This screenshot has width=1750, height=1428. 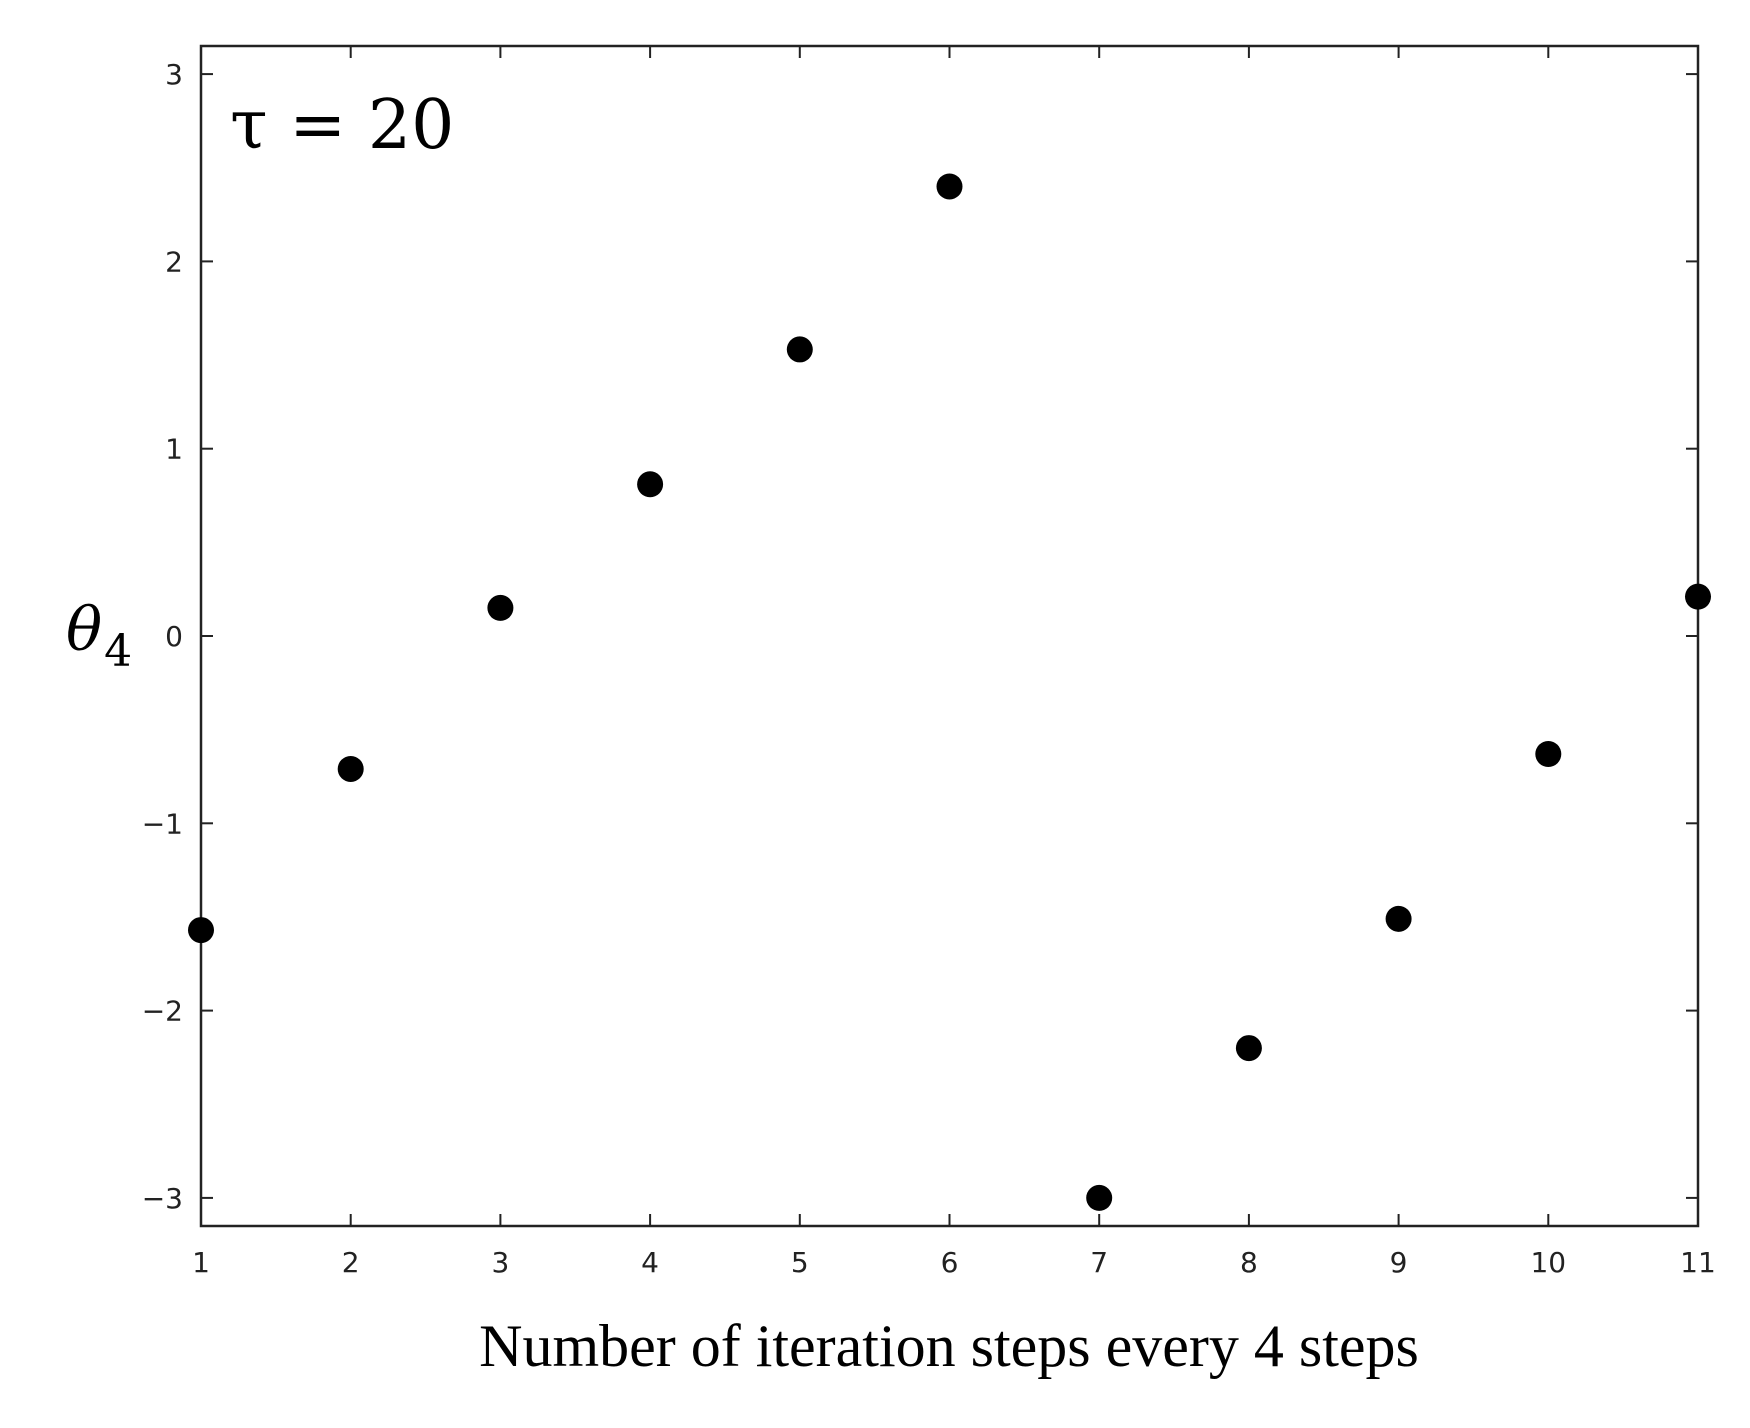 I want to click on x-tick-label: 9, so click(x=1399, y=1262).